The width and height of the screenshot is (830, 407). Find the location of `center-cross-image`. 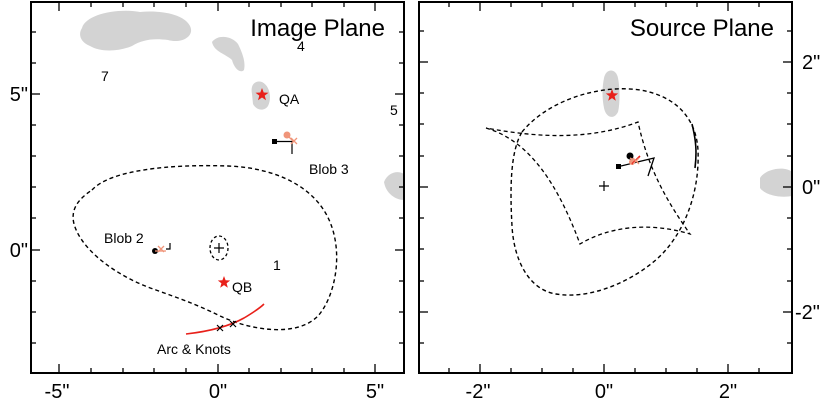

center-cross-image is located at coordinates (219, 248).